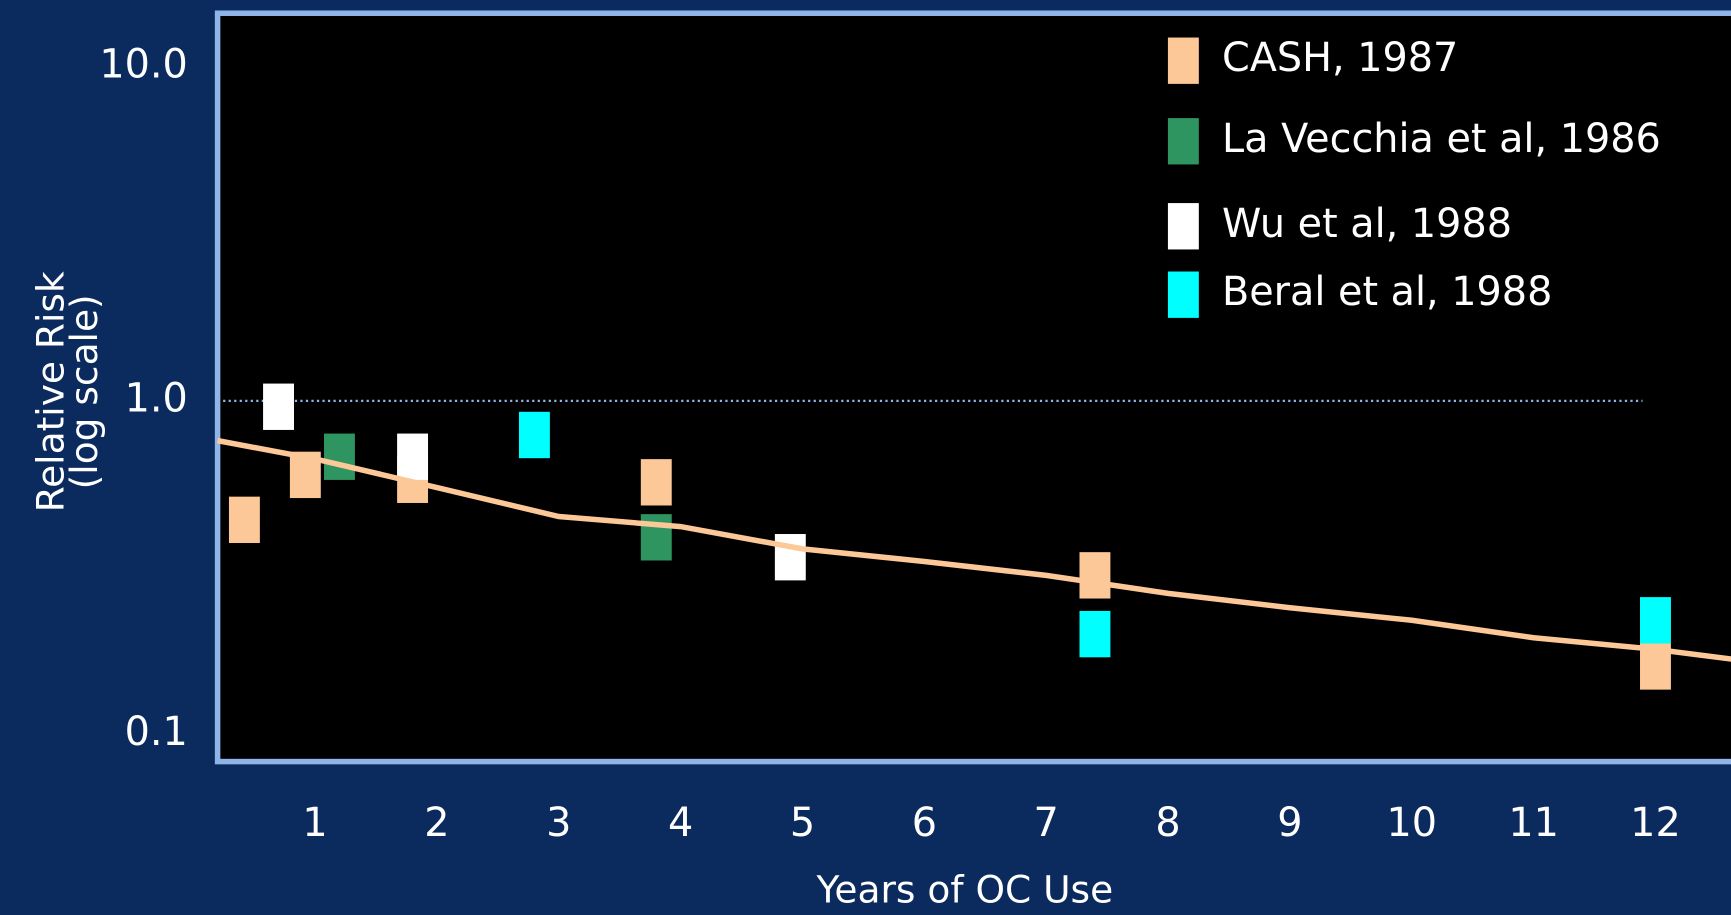 The width and height of the screenshot is (1731, 915). What do you see at coordinates (680, 823) in the screenshot?
I see `x-tick-label: 4` at bounding box center [680, 823].